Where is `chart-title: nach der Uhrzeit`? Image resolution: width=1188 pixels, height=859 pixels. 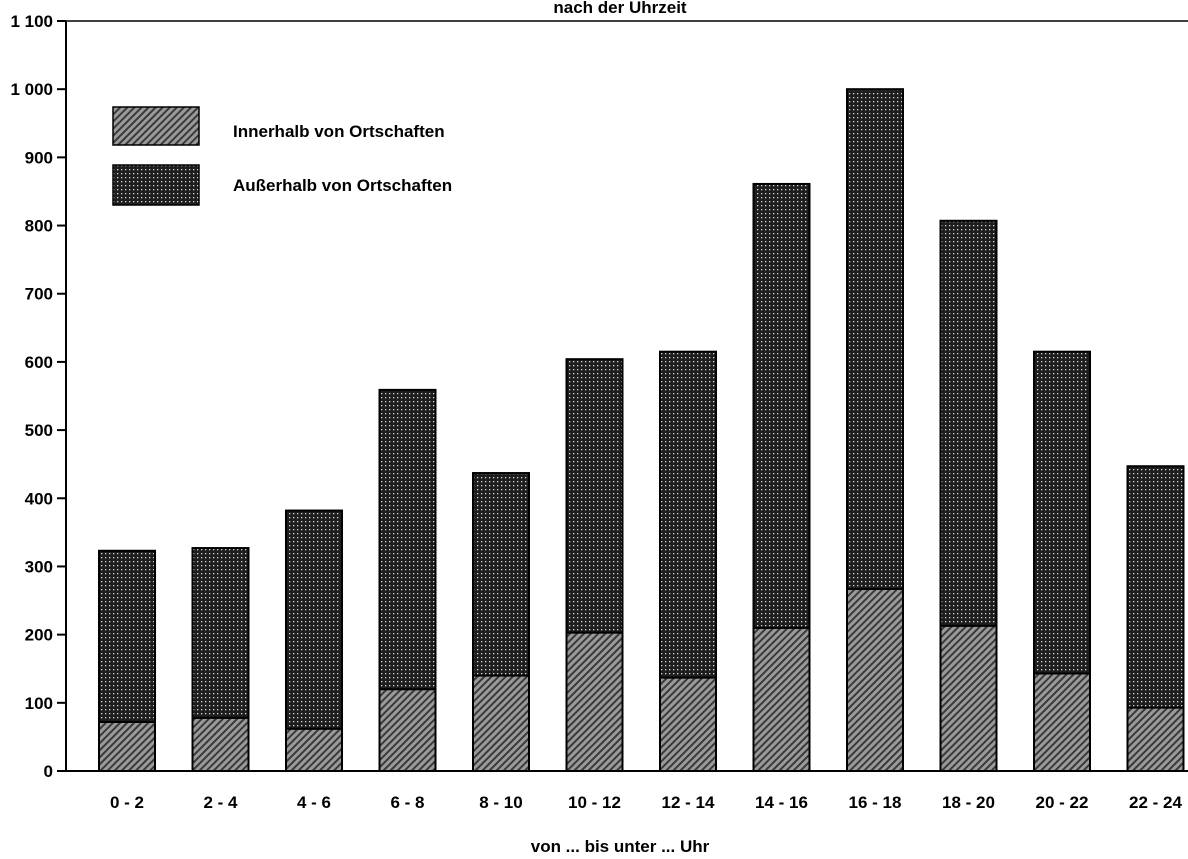 chart-title: nach der Uhrzeit is located at coordinates (620, 8).